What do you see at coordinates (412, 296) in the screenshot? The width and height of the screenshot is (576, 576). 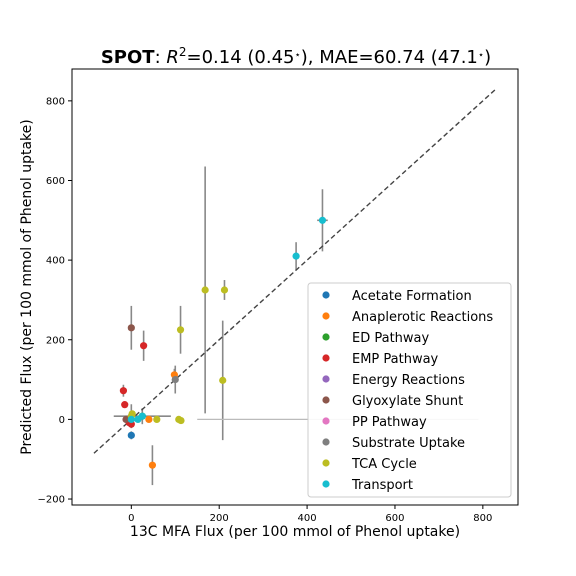 I see `legend-label: Acetate Formation` at bounding box center [412, 296].